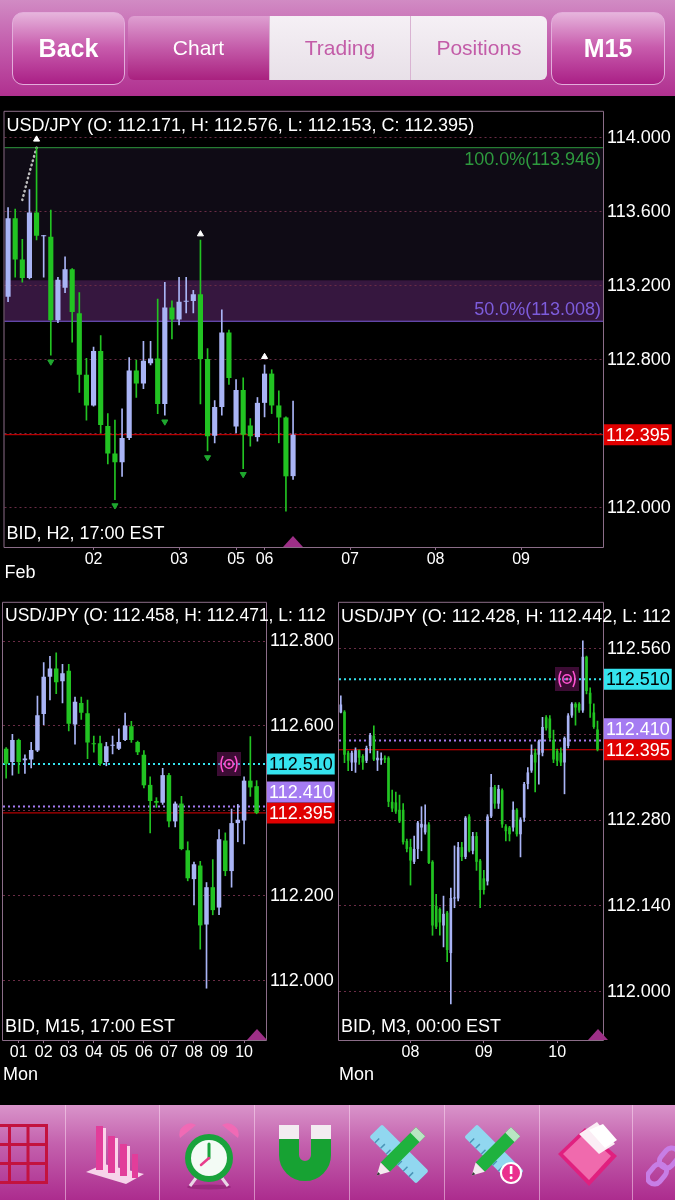 The image size is (675, 1200). Describe the element at coordinates (421, 1026) in the screenshot. I see `annotation: BID, M3, 00:00 EST` at that location.